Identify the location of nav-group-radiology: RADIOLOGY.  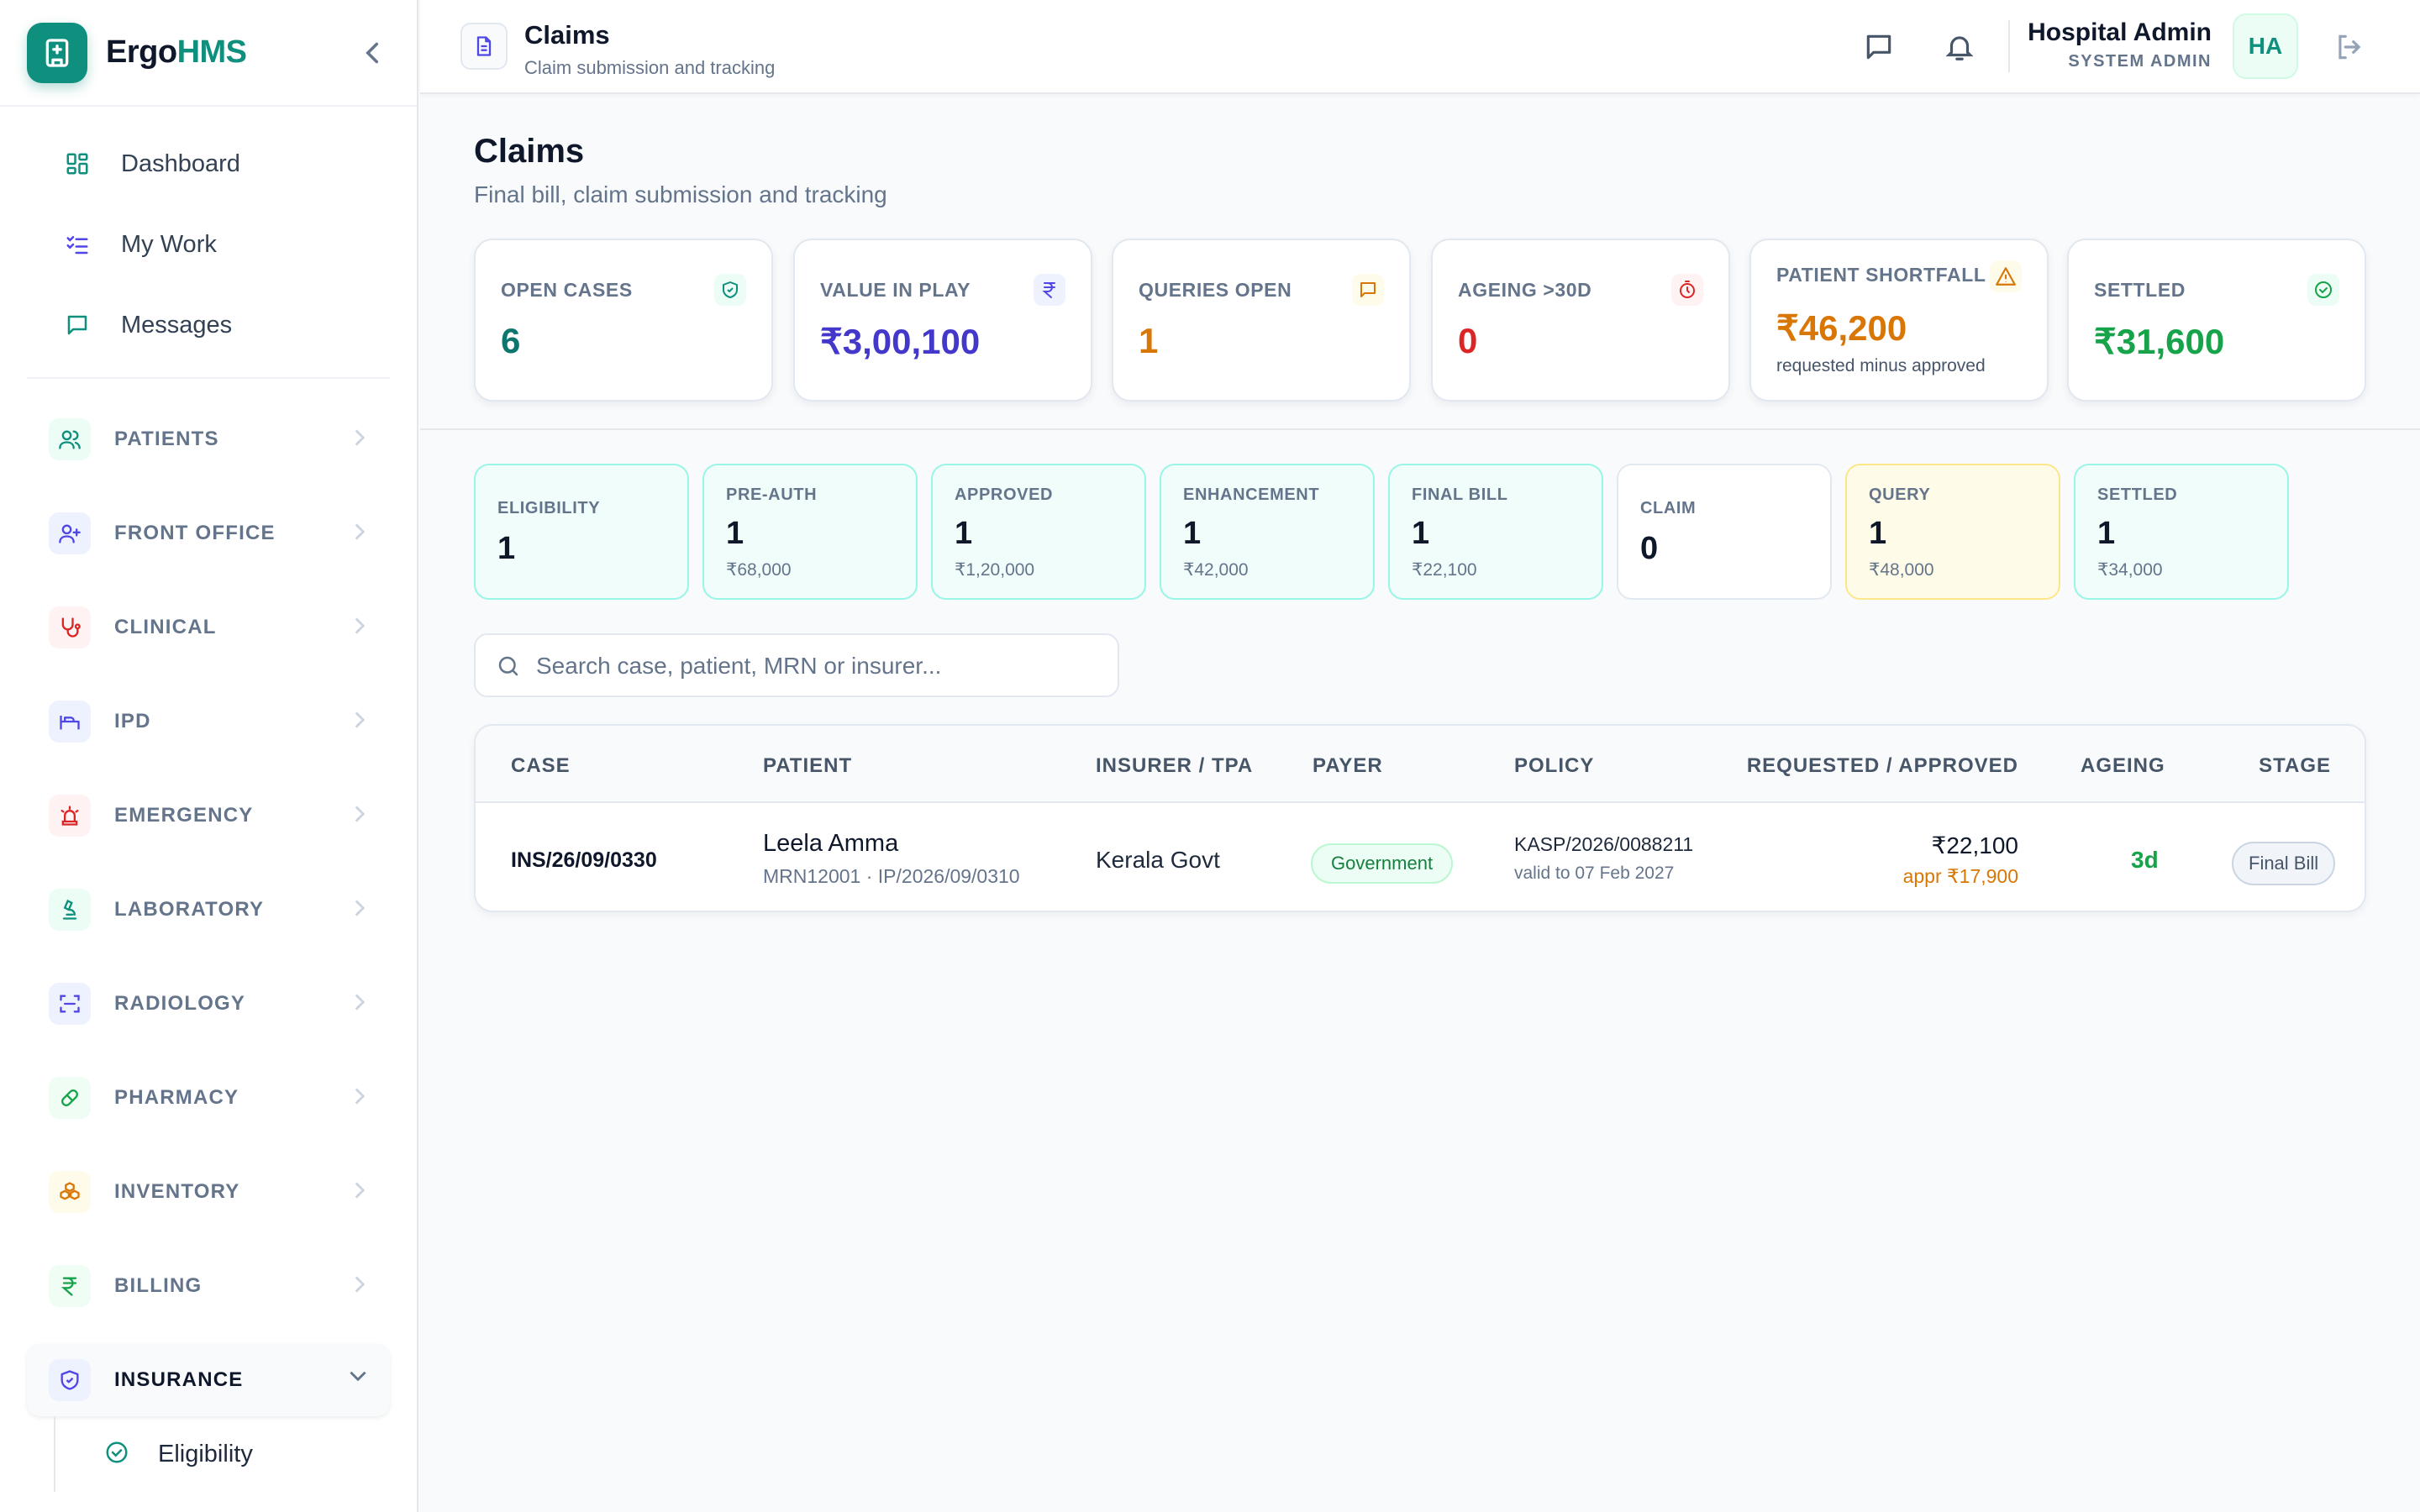
(208, 1004).